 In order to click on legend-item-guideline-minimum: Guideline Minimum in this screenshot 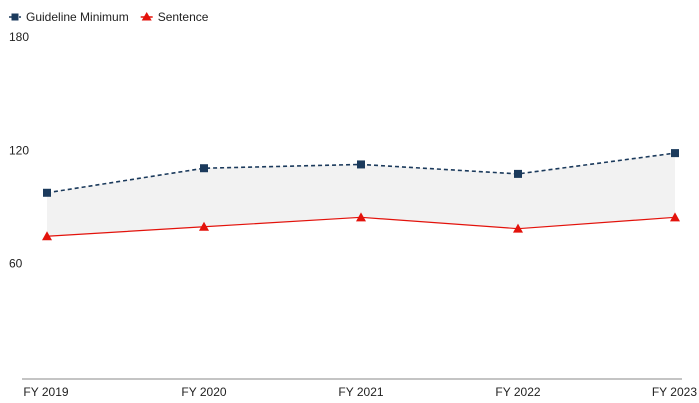, I will do `click(69, 17)`.